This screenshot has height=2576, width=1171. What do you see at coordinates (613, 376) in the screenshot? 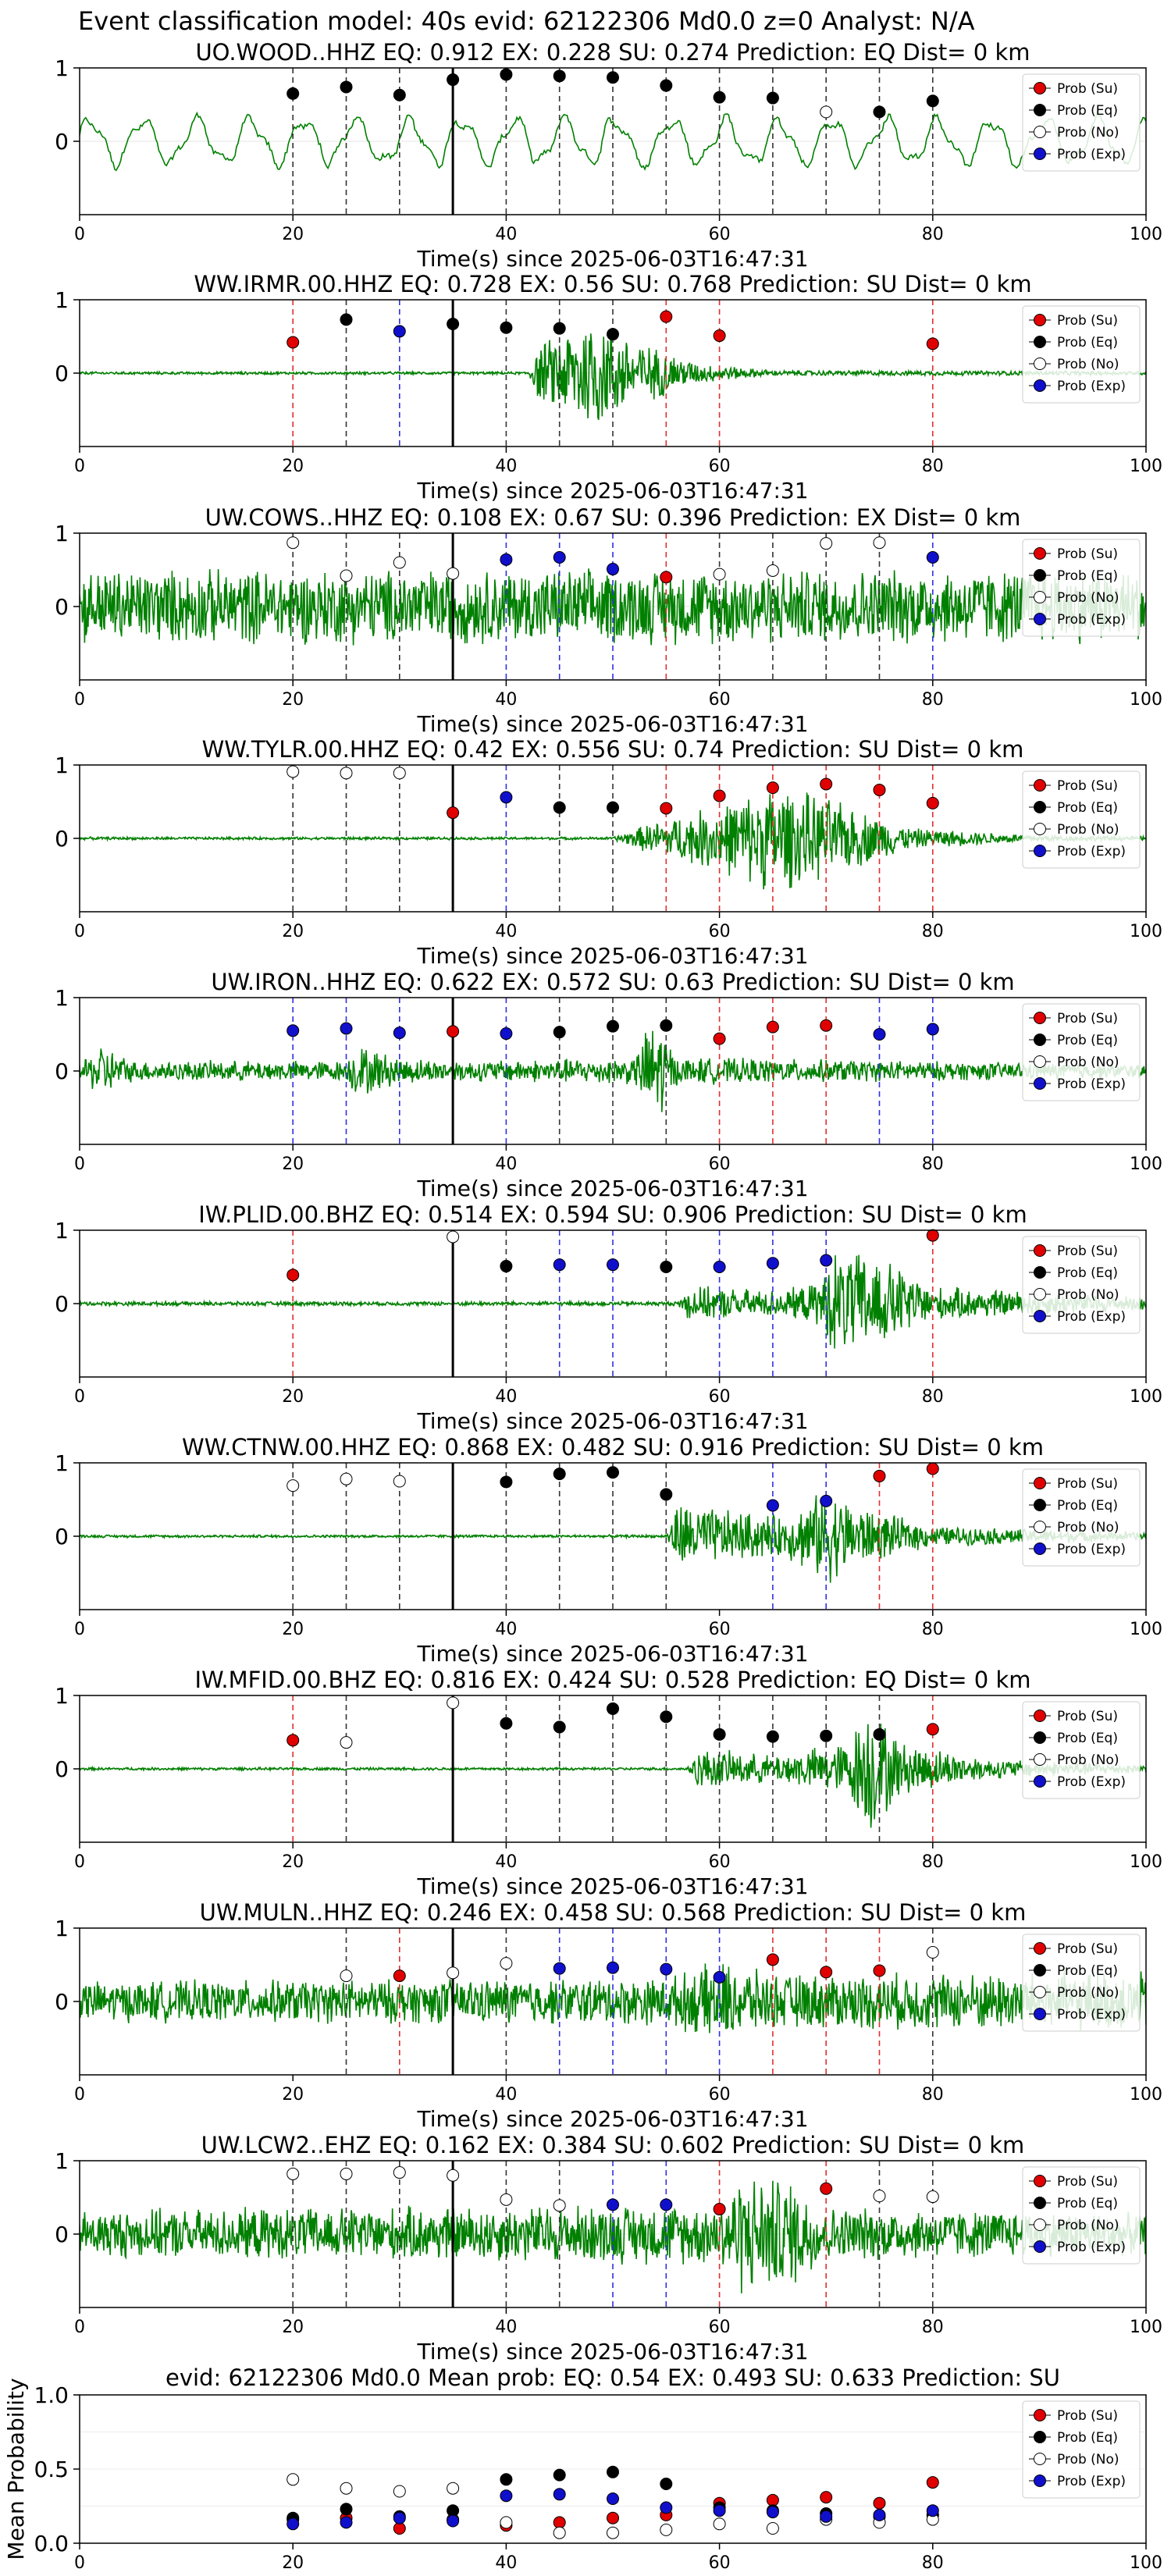
I see `panel-2-waveform` at bounding box center [613, 376].